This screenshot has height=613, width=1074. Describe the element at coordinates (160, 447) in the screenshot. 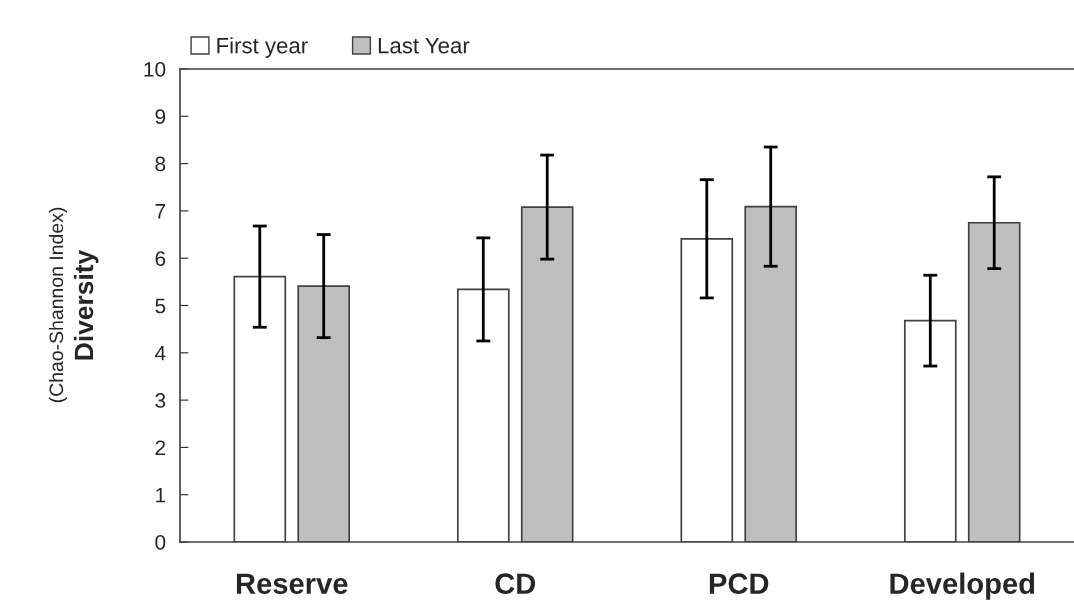

I see `y-tick-label: 2` at that location.